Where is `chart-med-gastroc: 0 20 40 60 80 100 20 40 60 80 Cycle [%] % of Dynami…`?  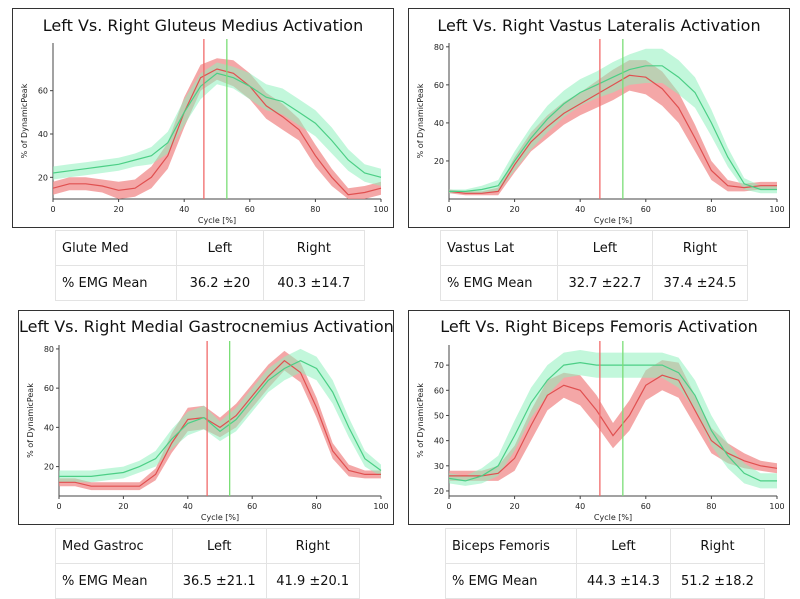 chart-med-gastroc: 0 20 40 60 80 100 20 40 60 80 Cycle [%] % of Dynami… is located at coordinates (207, 431).